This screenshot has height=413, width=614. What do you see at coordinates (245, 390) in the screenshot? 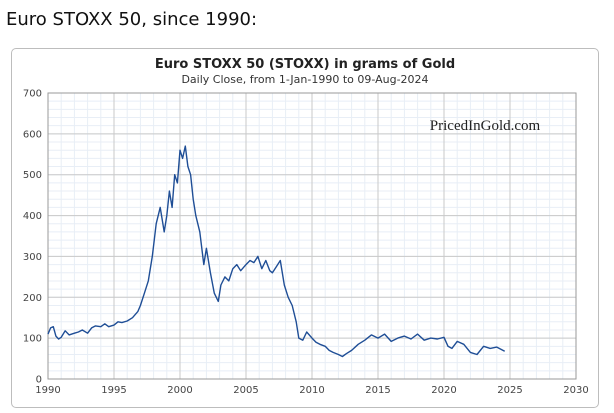
I see `x-tick-label: 2005` at bounding box center [245, 390].